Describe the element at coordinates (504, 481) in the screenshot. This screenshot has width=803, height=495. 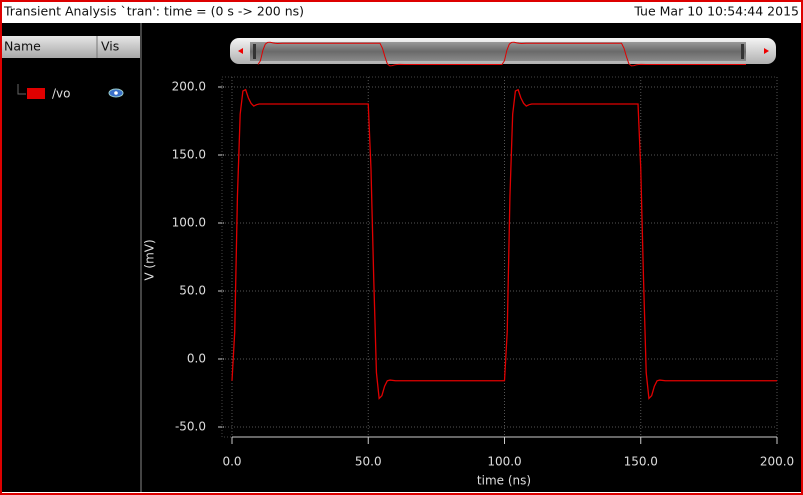
I see `x-axis-label: time (ns)` at that location.